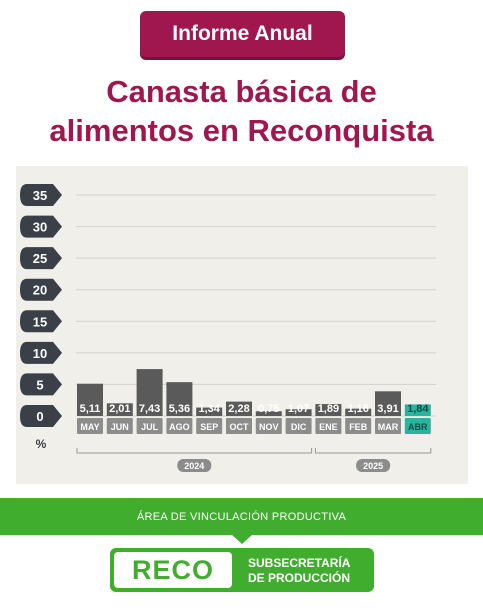 This screenshot has height=608, width=483. I want to click on category-label: OCT, so click(240, 427).